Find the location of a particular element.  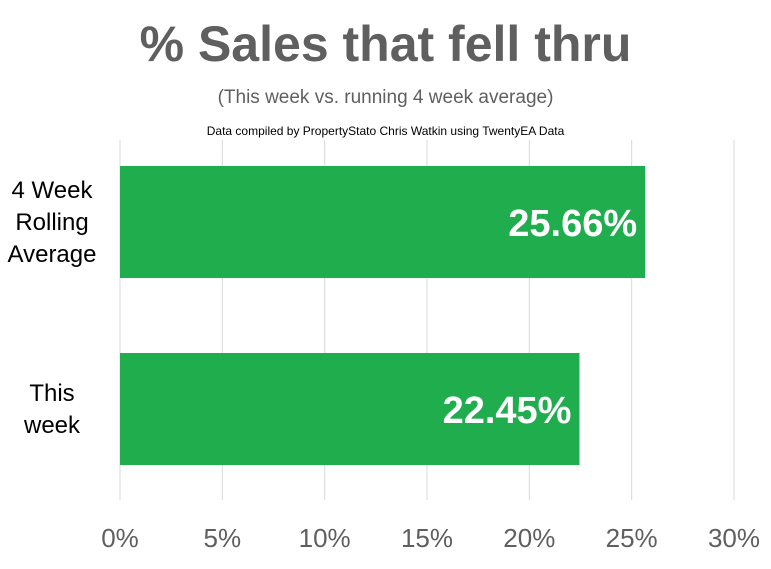

x-tick-label-1: 5% is located at coordinates (223, 538).